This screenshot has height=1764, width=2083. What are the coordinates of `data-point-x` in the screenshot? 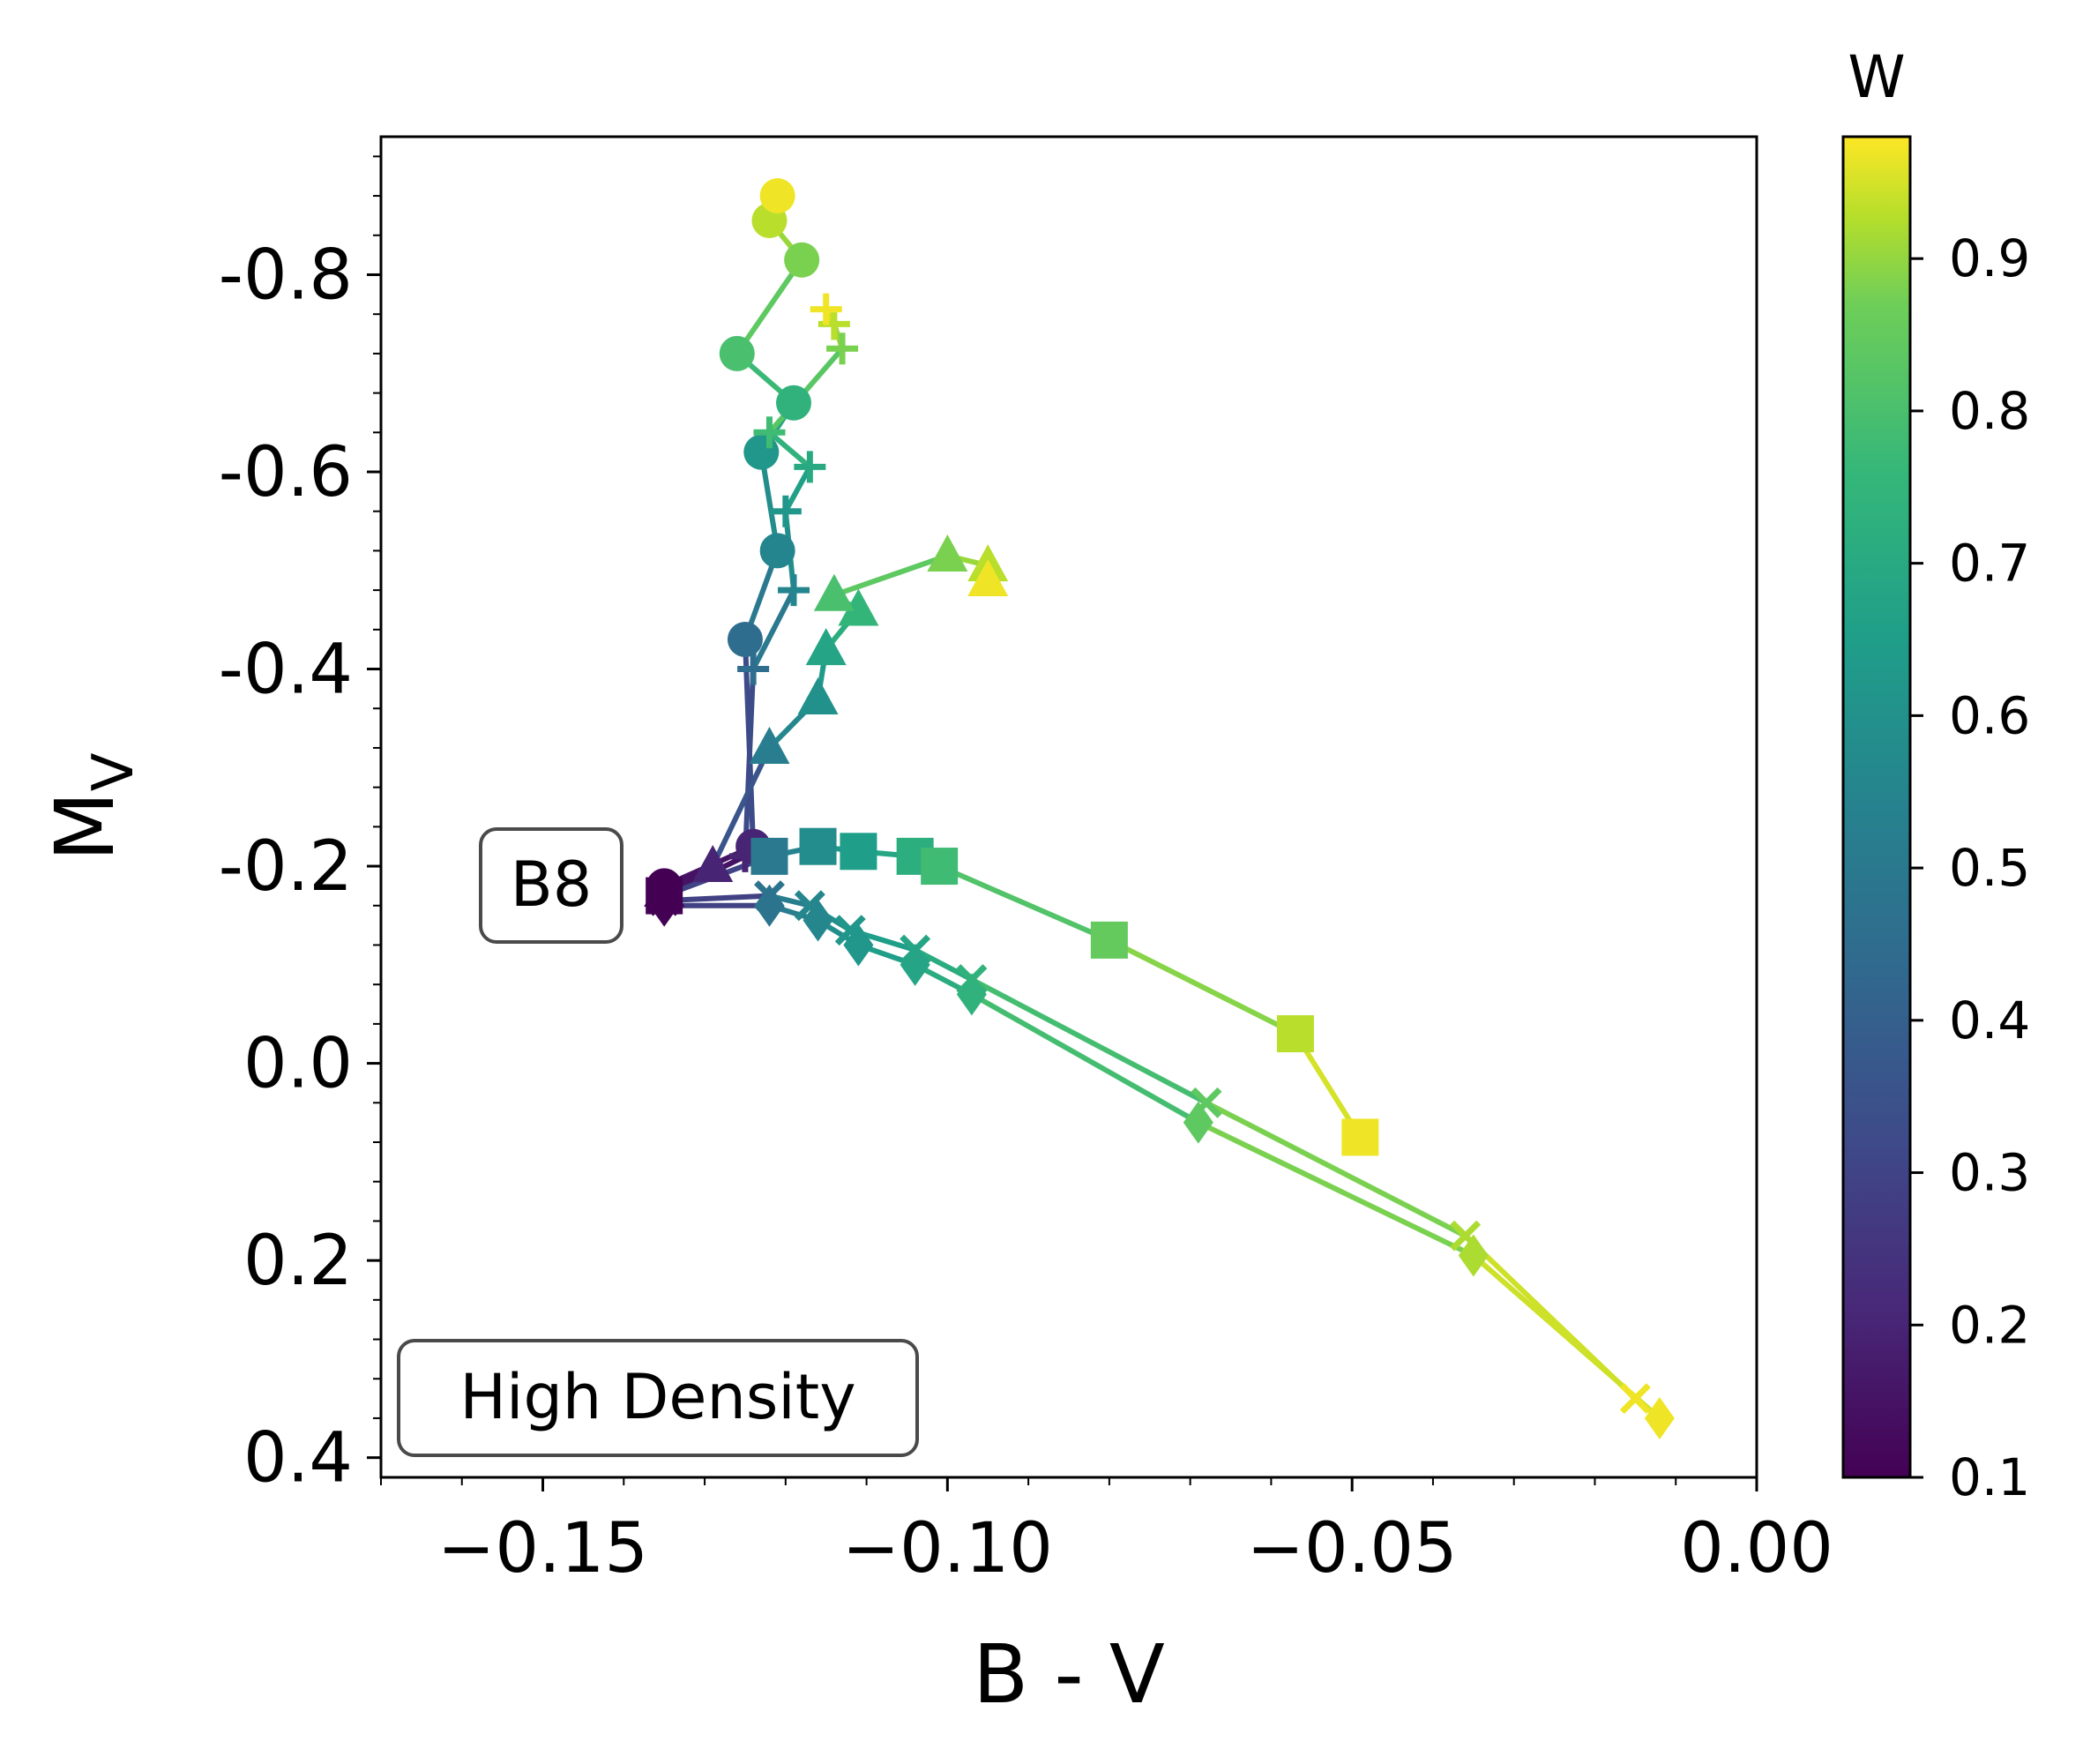 It's located at (1635, 1399).